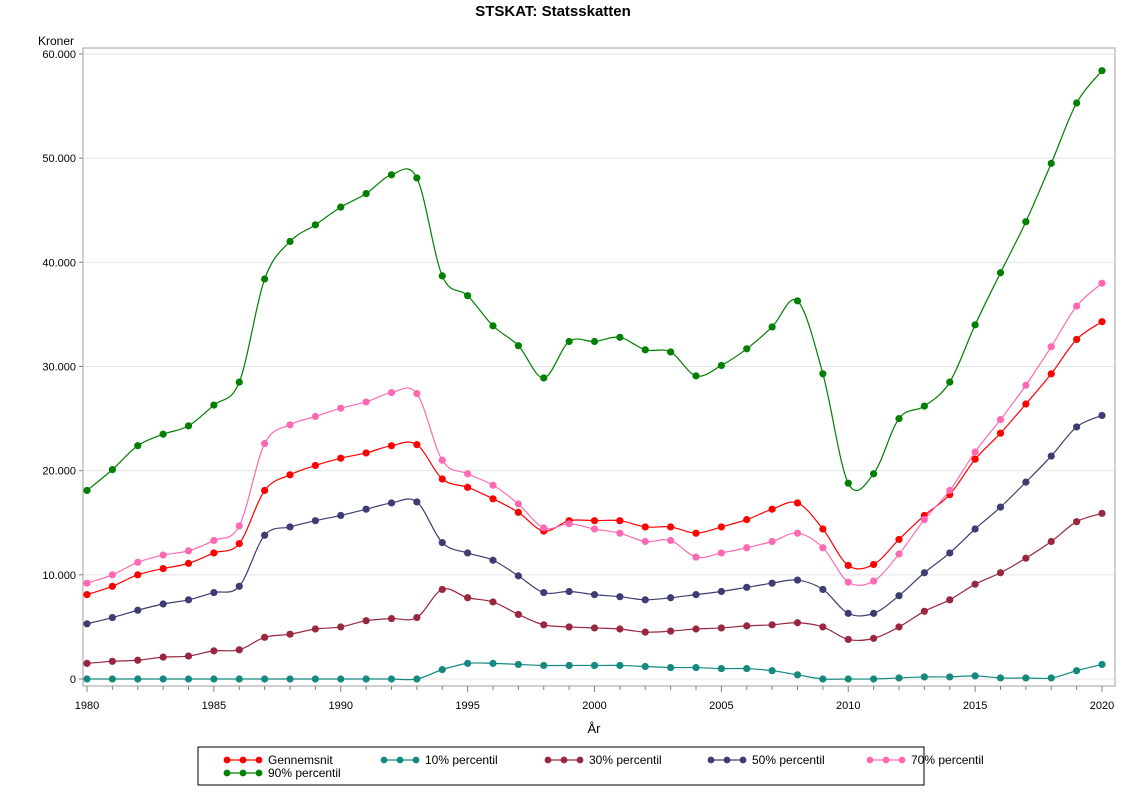 The width and height of the screenshot is (1122, 793). I want to click on legend-box, so click(561, 766).